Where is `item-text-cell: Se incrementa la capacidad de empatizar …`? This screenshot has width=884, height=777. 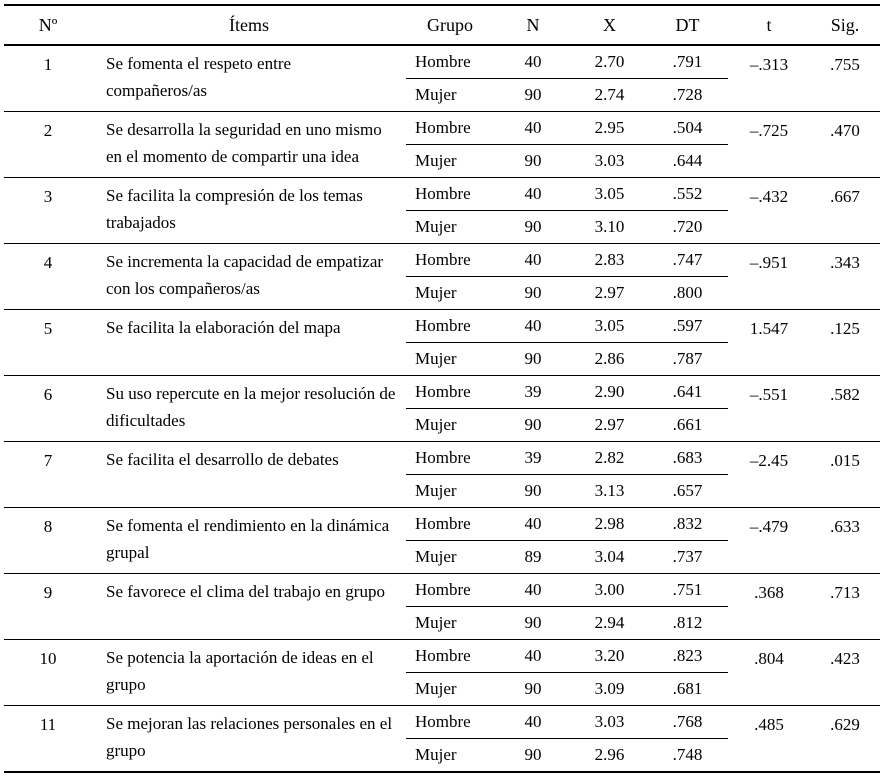 item-text-cell: Se incrementa la capacidad de empatizar … is located at coordinates (249, 276).